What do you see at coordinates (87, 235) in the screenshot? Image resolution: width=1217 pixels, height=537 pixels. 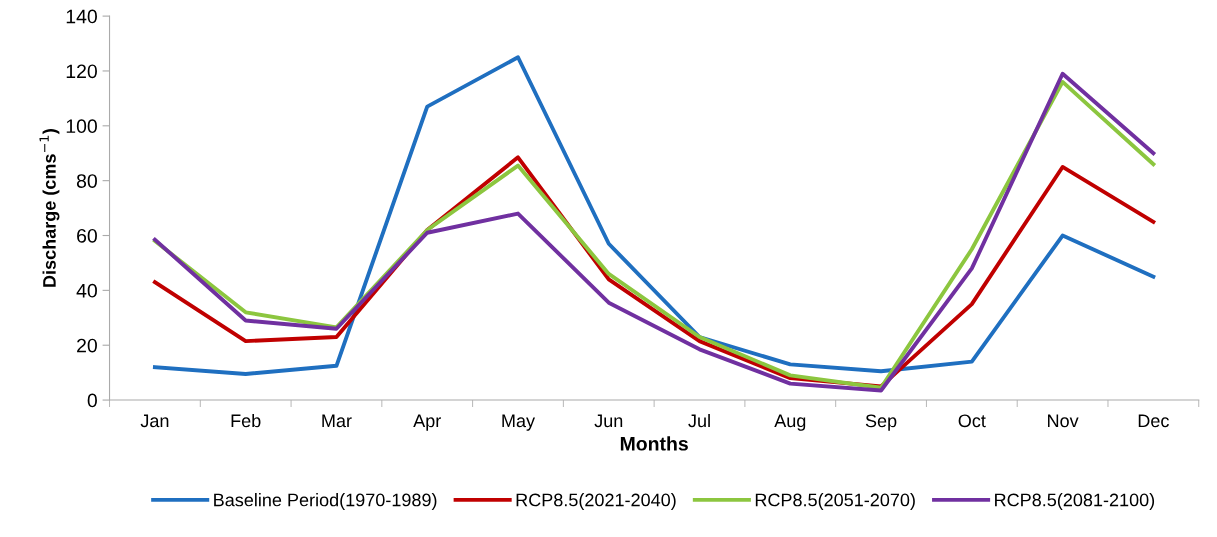 I see `y-tick-label: 60` at bounding box center [87, 235].